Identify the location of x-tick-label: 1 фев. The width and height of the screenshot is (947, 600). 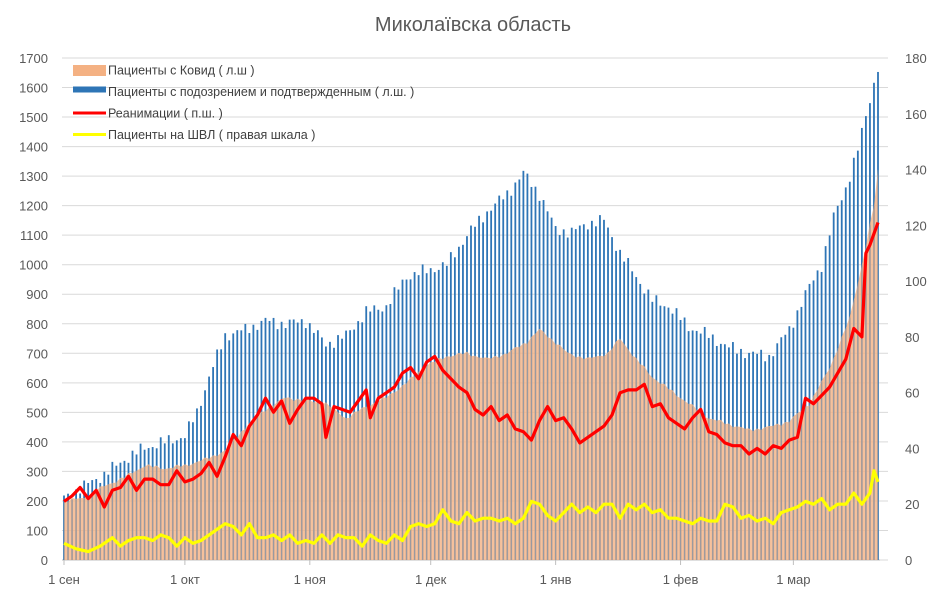
(681, 579).